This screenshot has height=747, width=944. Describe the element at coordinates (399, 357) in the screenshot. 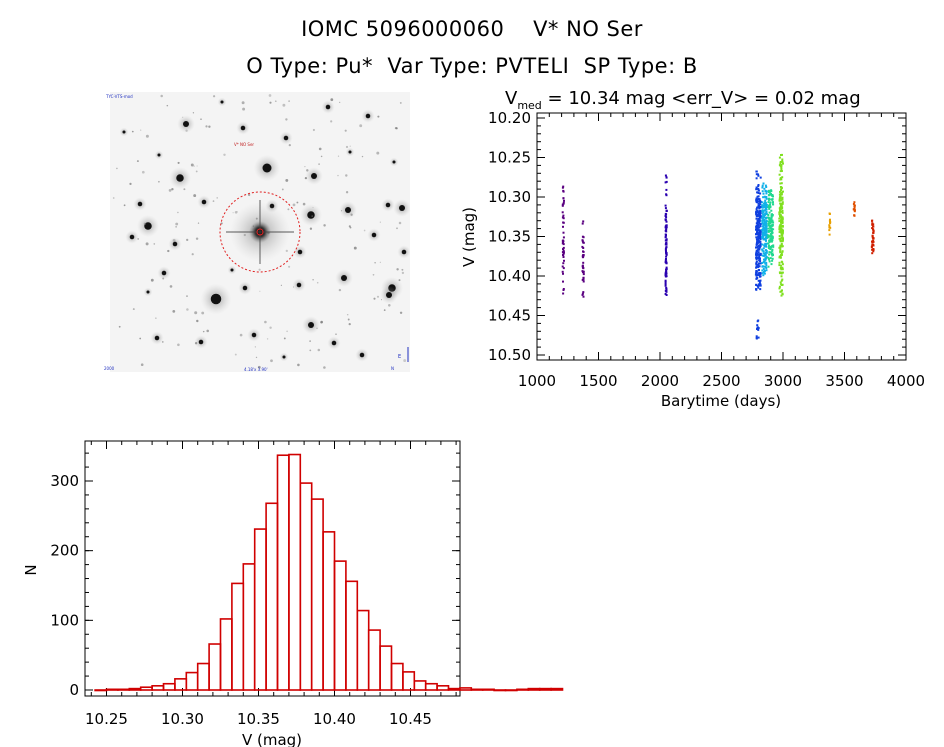

I see `finder-compass-east: E` at that location.